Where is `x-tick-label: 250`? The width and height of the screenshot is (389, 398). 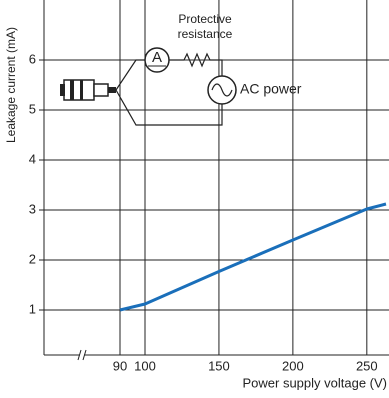
x-tick-label: 250 is located at coordinates (367, 365).